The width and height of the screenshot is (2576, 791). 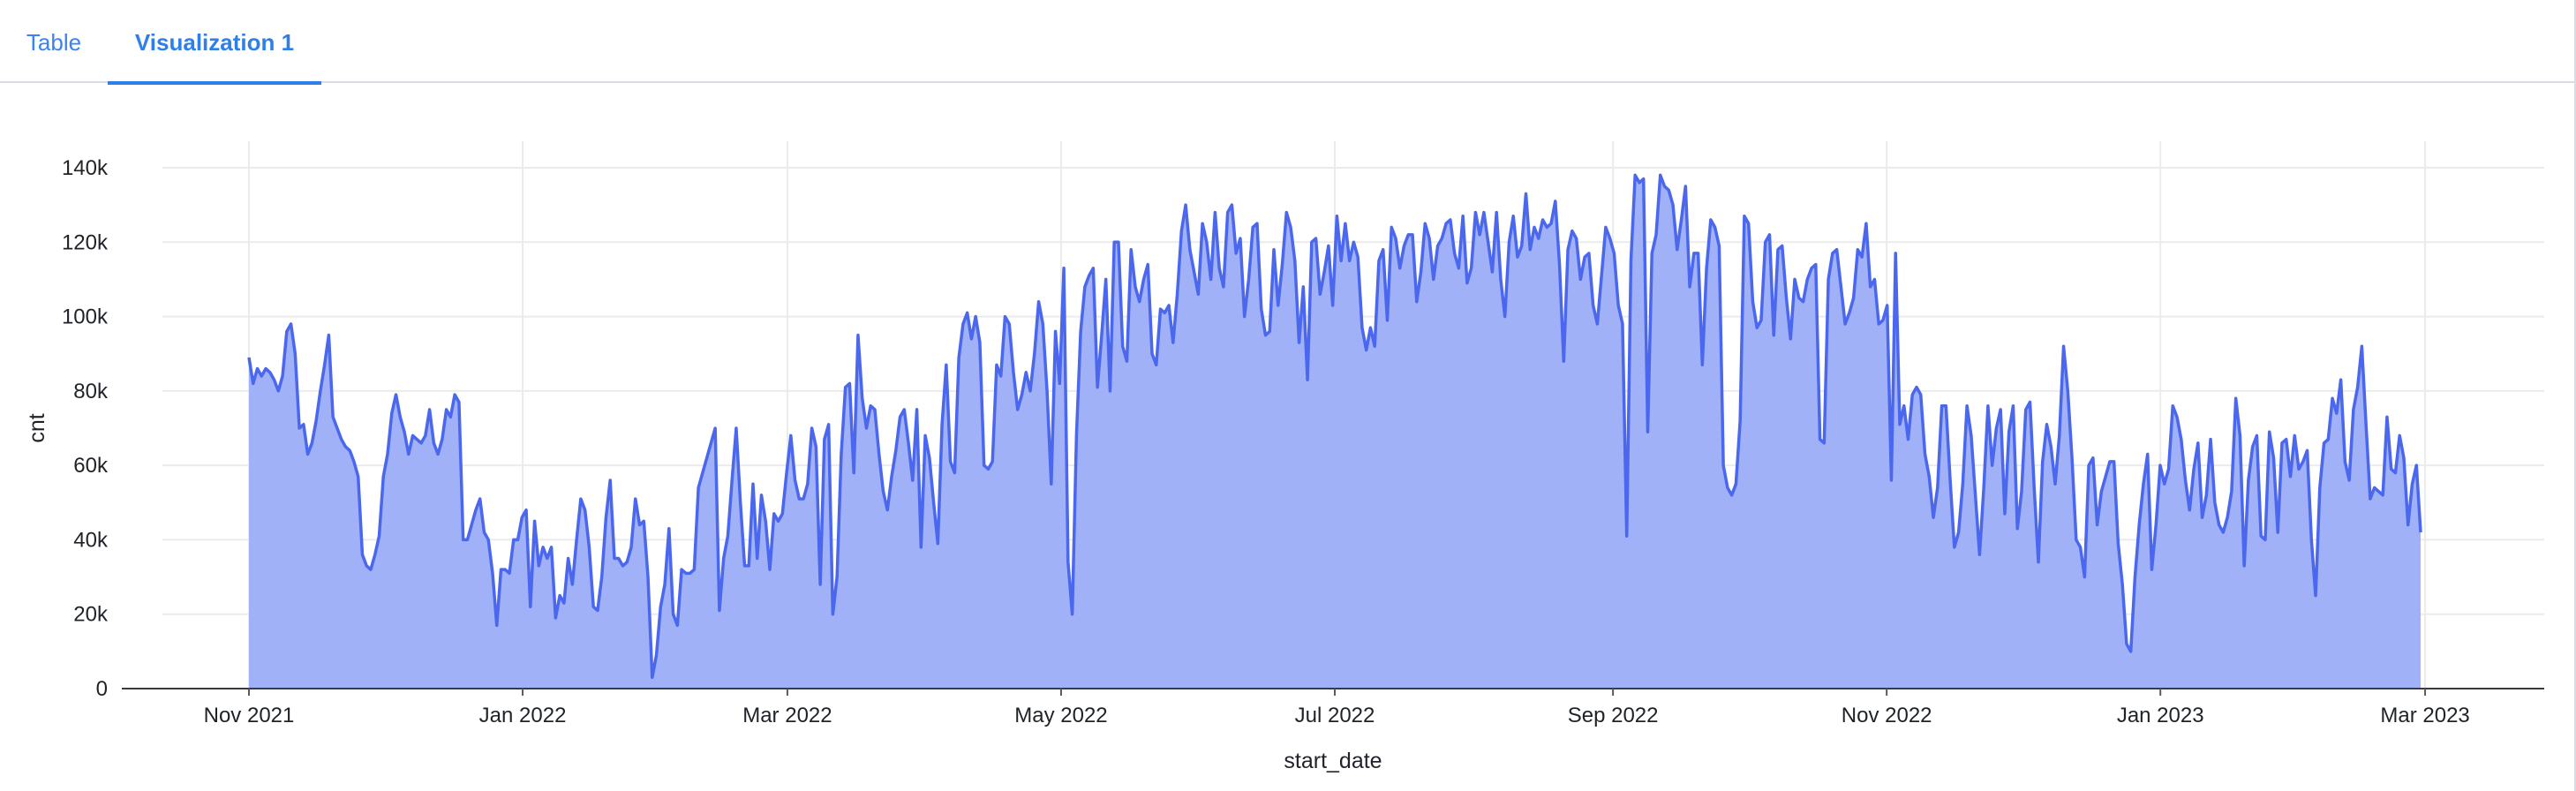 What do you see at coordinates (91, 615) in the screenshot?
I see `y-tick-label: 20k` at bounding box center [91, 615].